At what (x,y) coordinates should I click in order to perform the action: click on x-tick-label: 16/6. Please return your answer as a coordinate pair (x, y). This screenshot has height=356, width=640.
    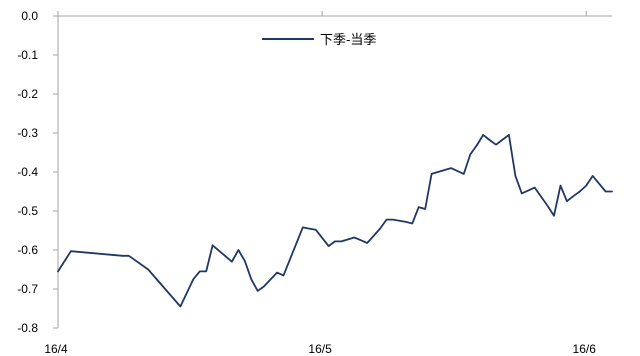
    Looking at the image, I should click on (585, 349).